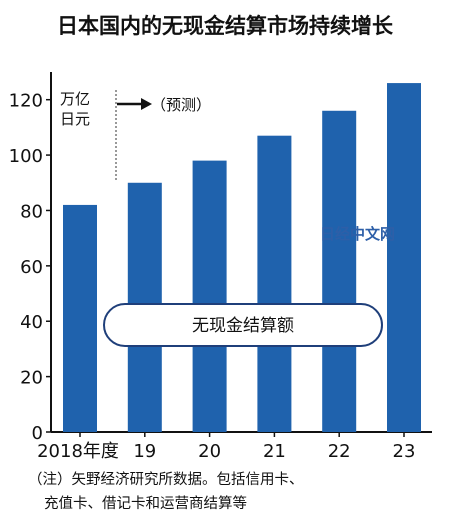 Image resolution: width=450 pixels, height=526 pixels. What do you see at coordinates (144, 451) in the screenshot?
I see `x-tick-label: 19` at bounding box center [144, 451].